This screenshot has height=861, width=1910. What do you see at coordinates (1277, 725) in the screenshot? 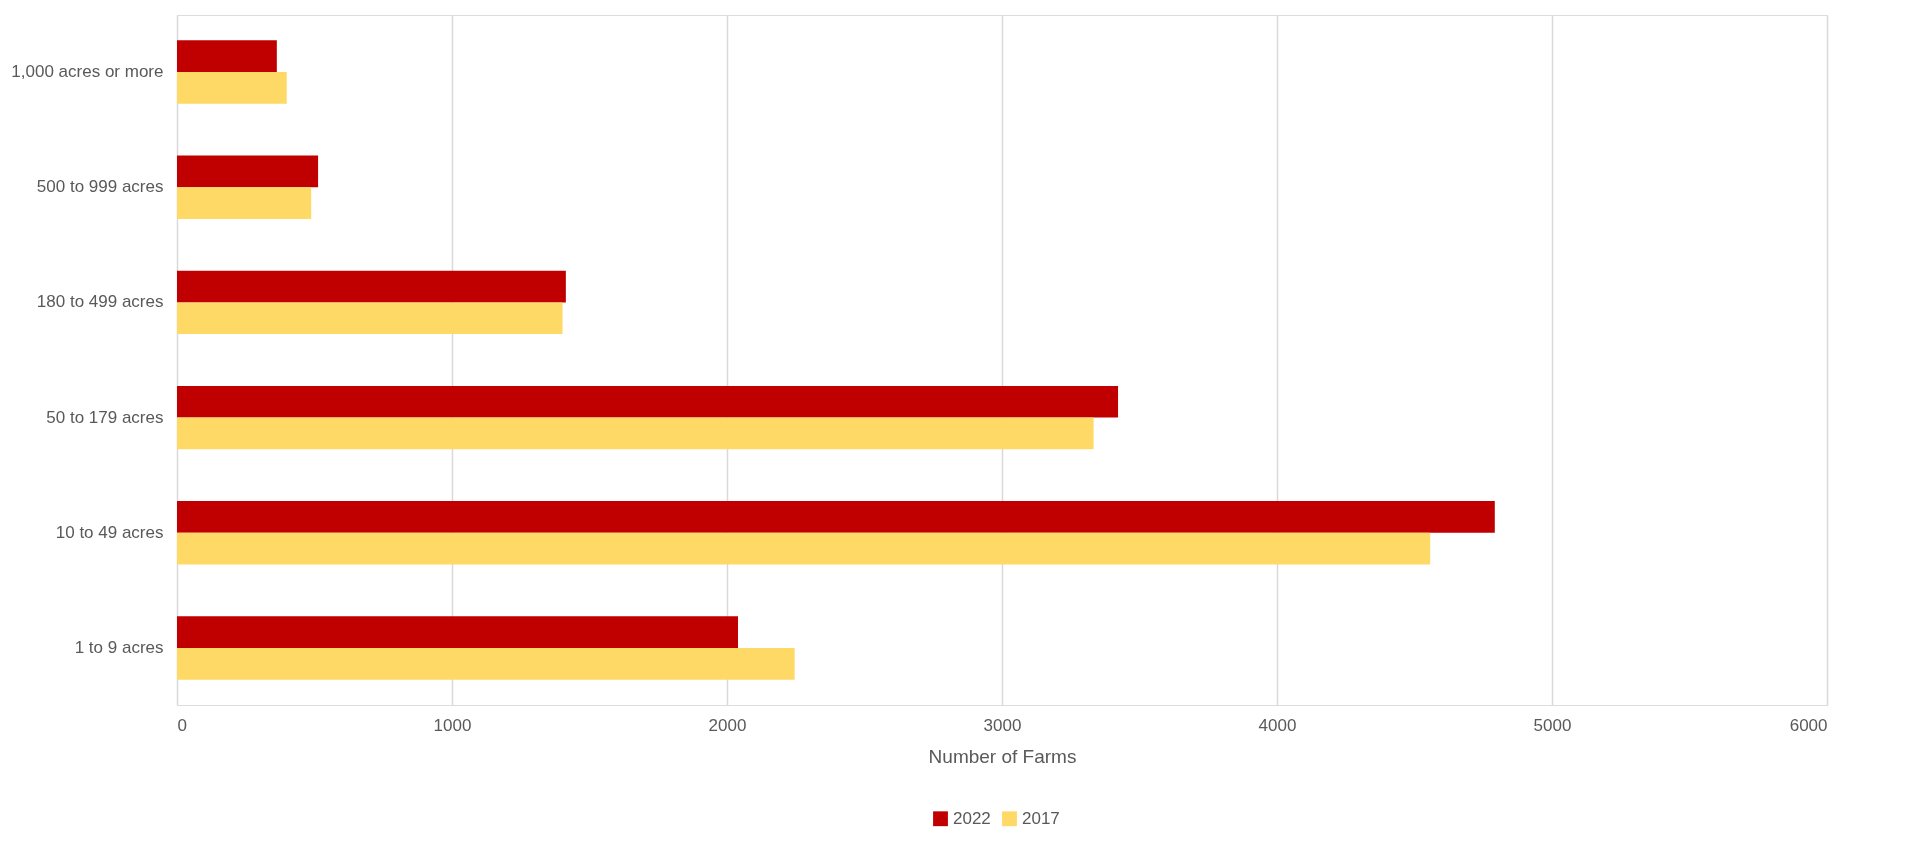
I see `x-tick-label: 4000` at bounding box center [1277, 725].